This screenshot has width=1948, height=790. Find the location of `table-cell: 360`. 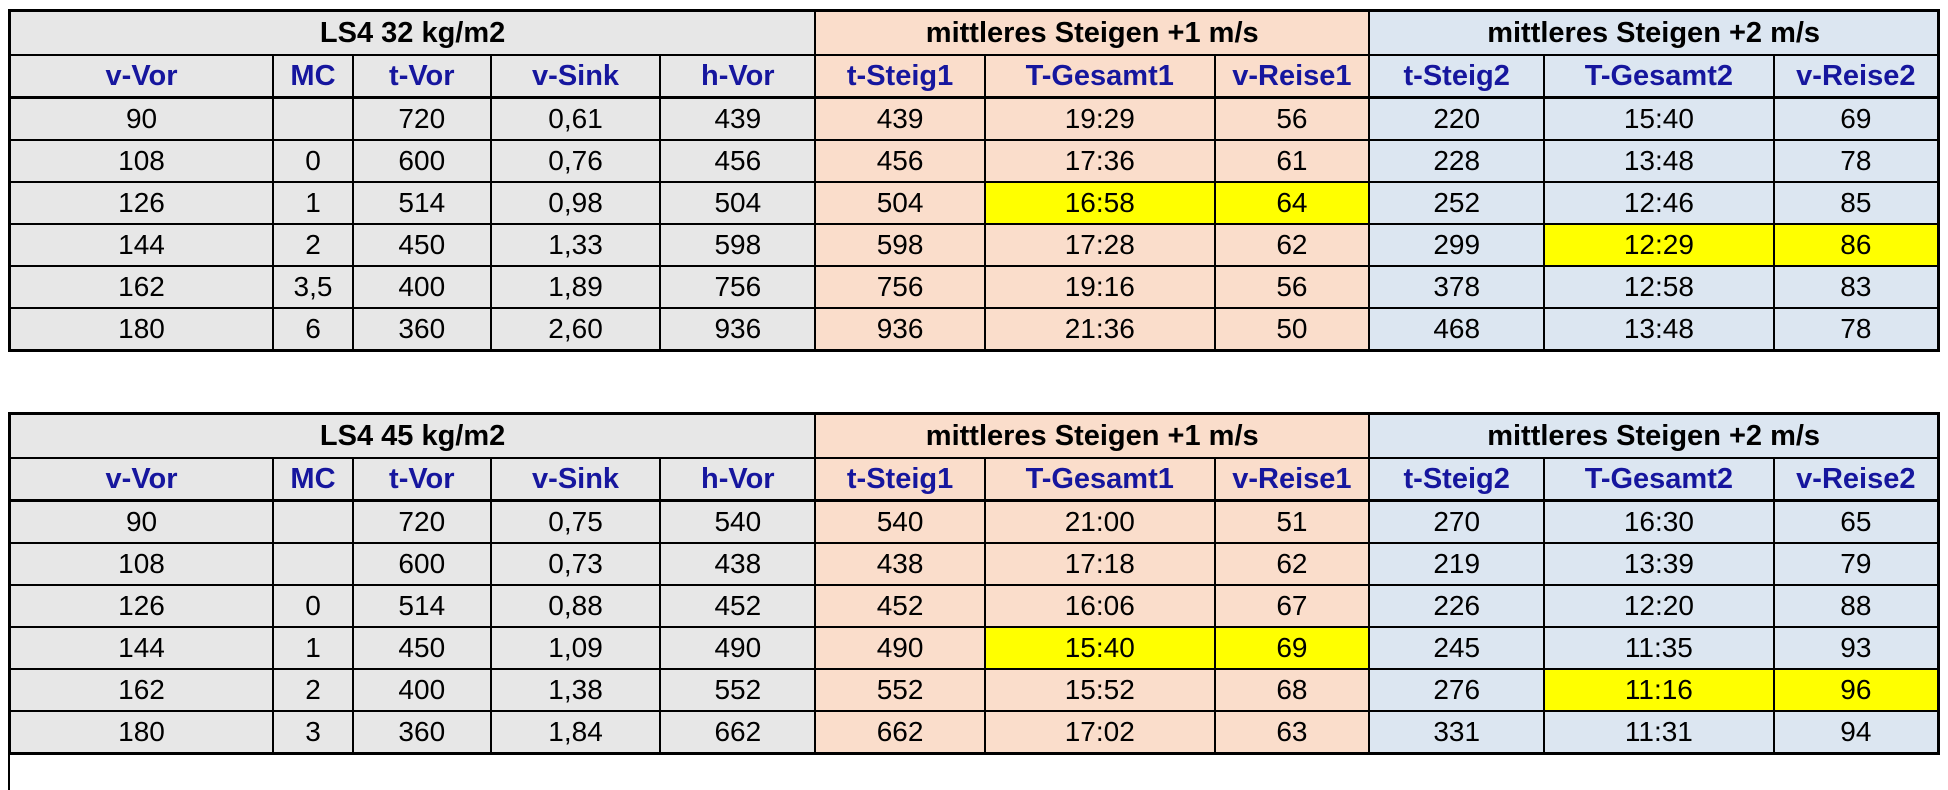

table-cell: 360 is located at coordinates (421, 732).